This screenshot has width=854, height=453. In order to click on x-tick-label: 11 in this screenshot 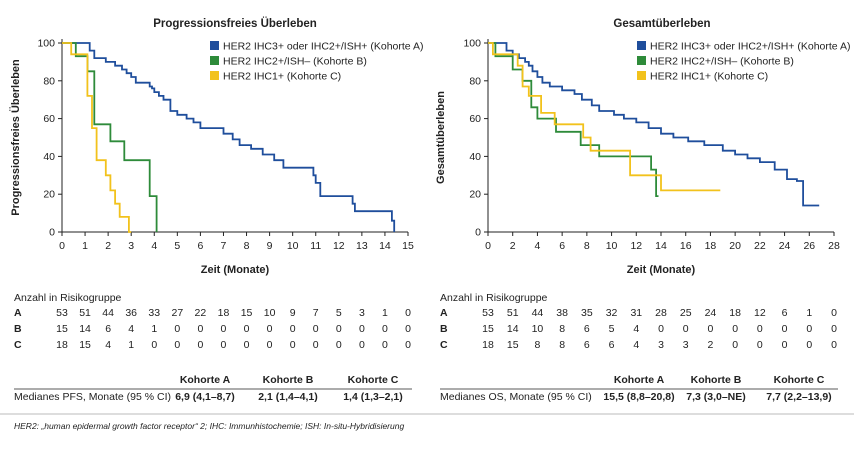, I will do `click(315, 246)`.